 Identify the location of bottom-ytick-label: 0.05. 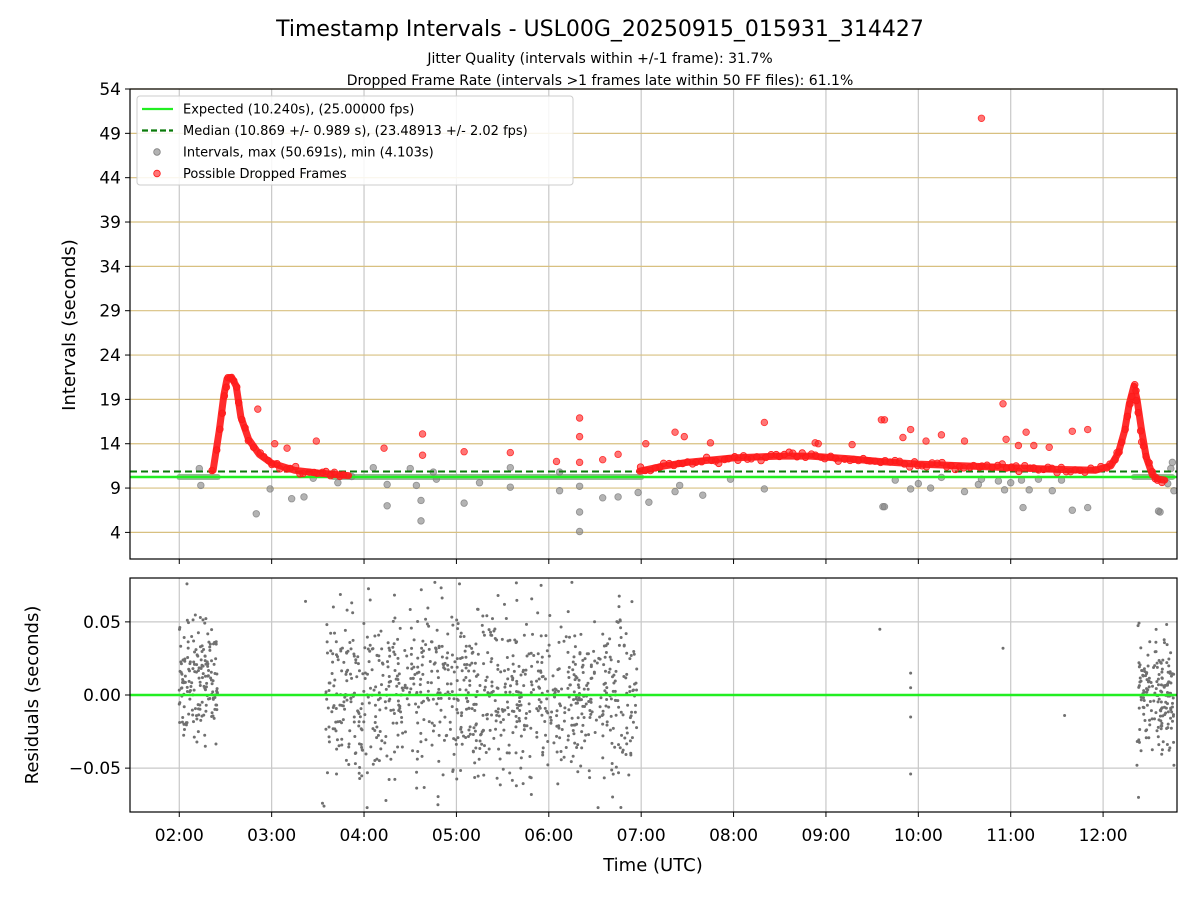
(102, 623).